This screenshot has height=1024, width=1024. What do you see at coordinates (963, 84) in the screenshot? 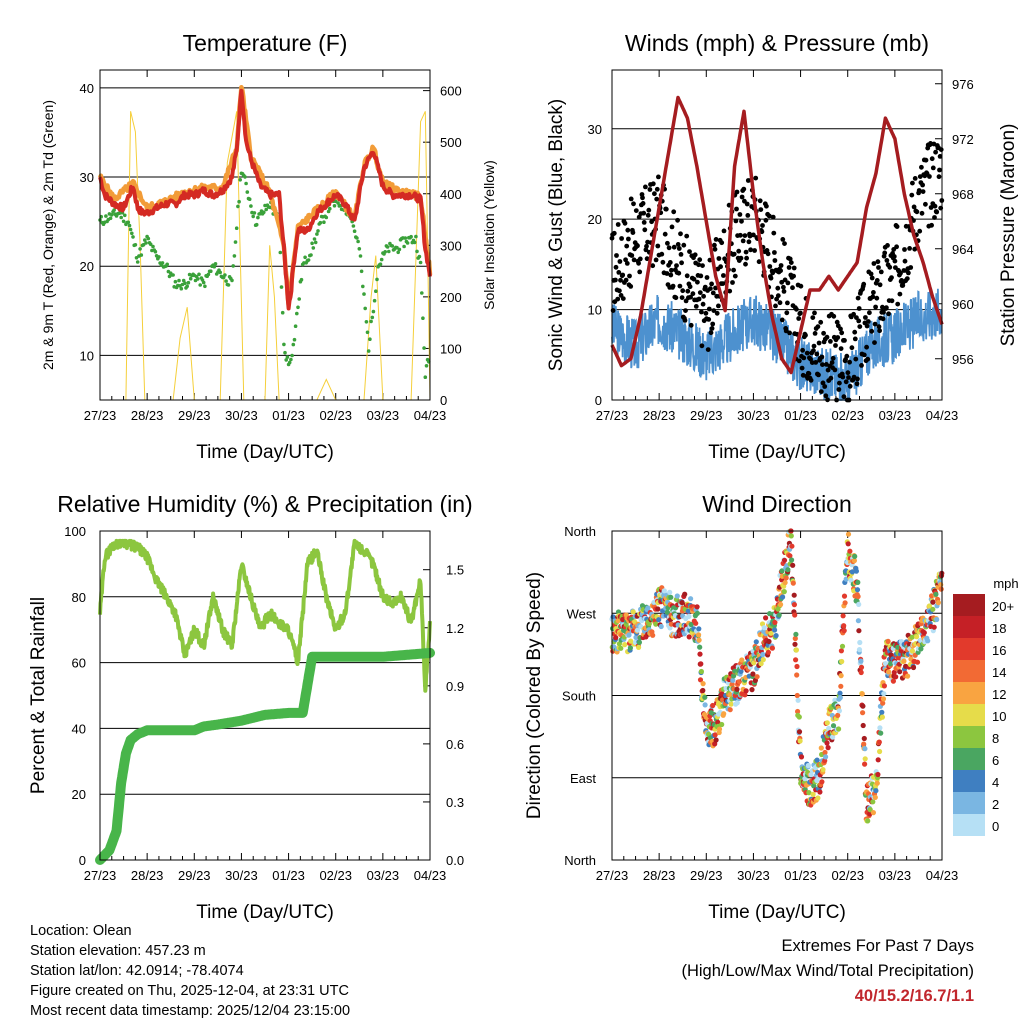
I see `y2-tick-label: 976` at bounding box center [963, 84].